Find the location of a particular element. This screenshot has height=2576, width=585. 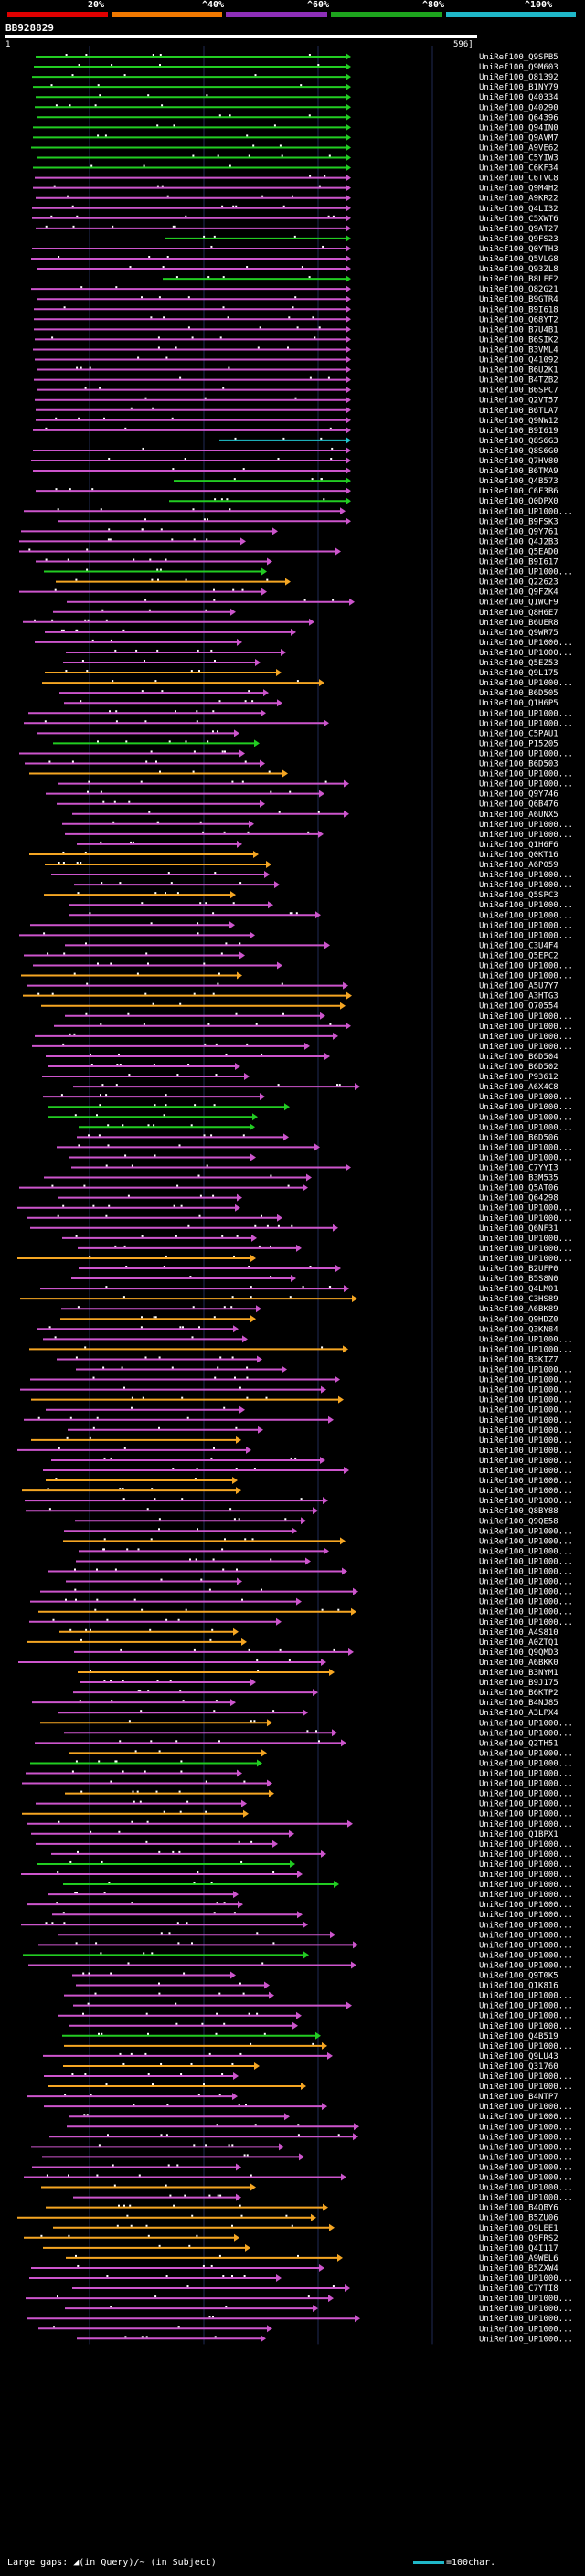

hit-label: UniRef100_B3VML4 is located at coordinates (518, 350).